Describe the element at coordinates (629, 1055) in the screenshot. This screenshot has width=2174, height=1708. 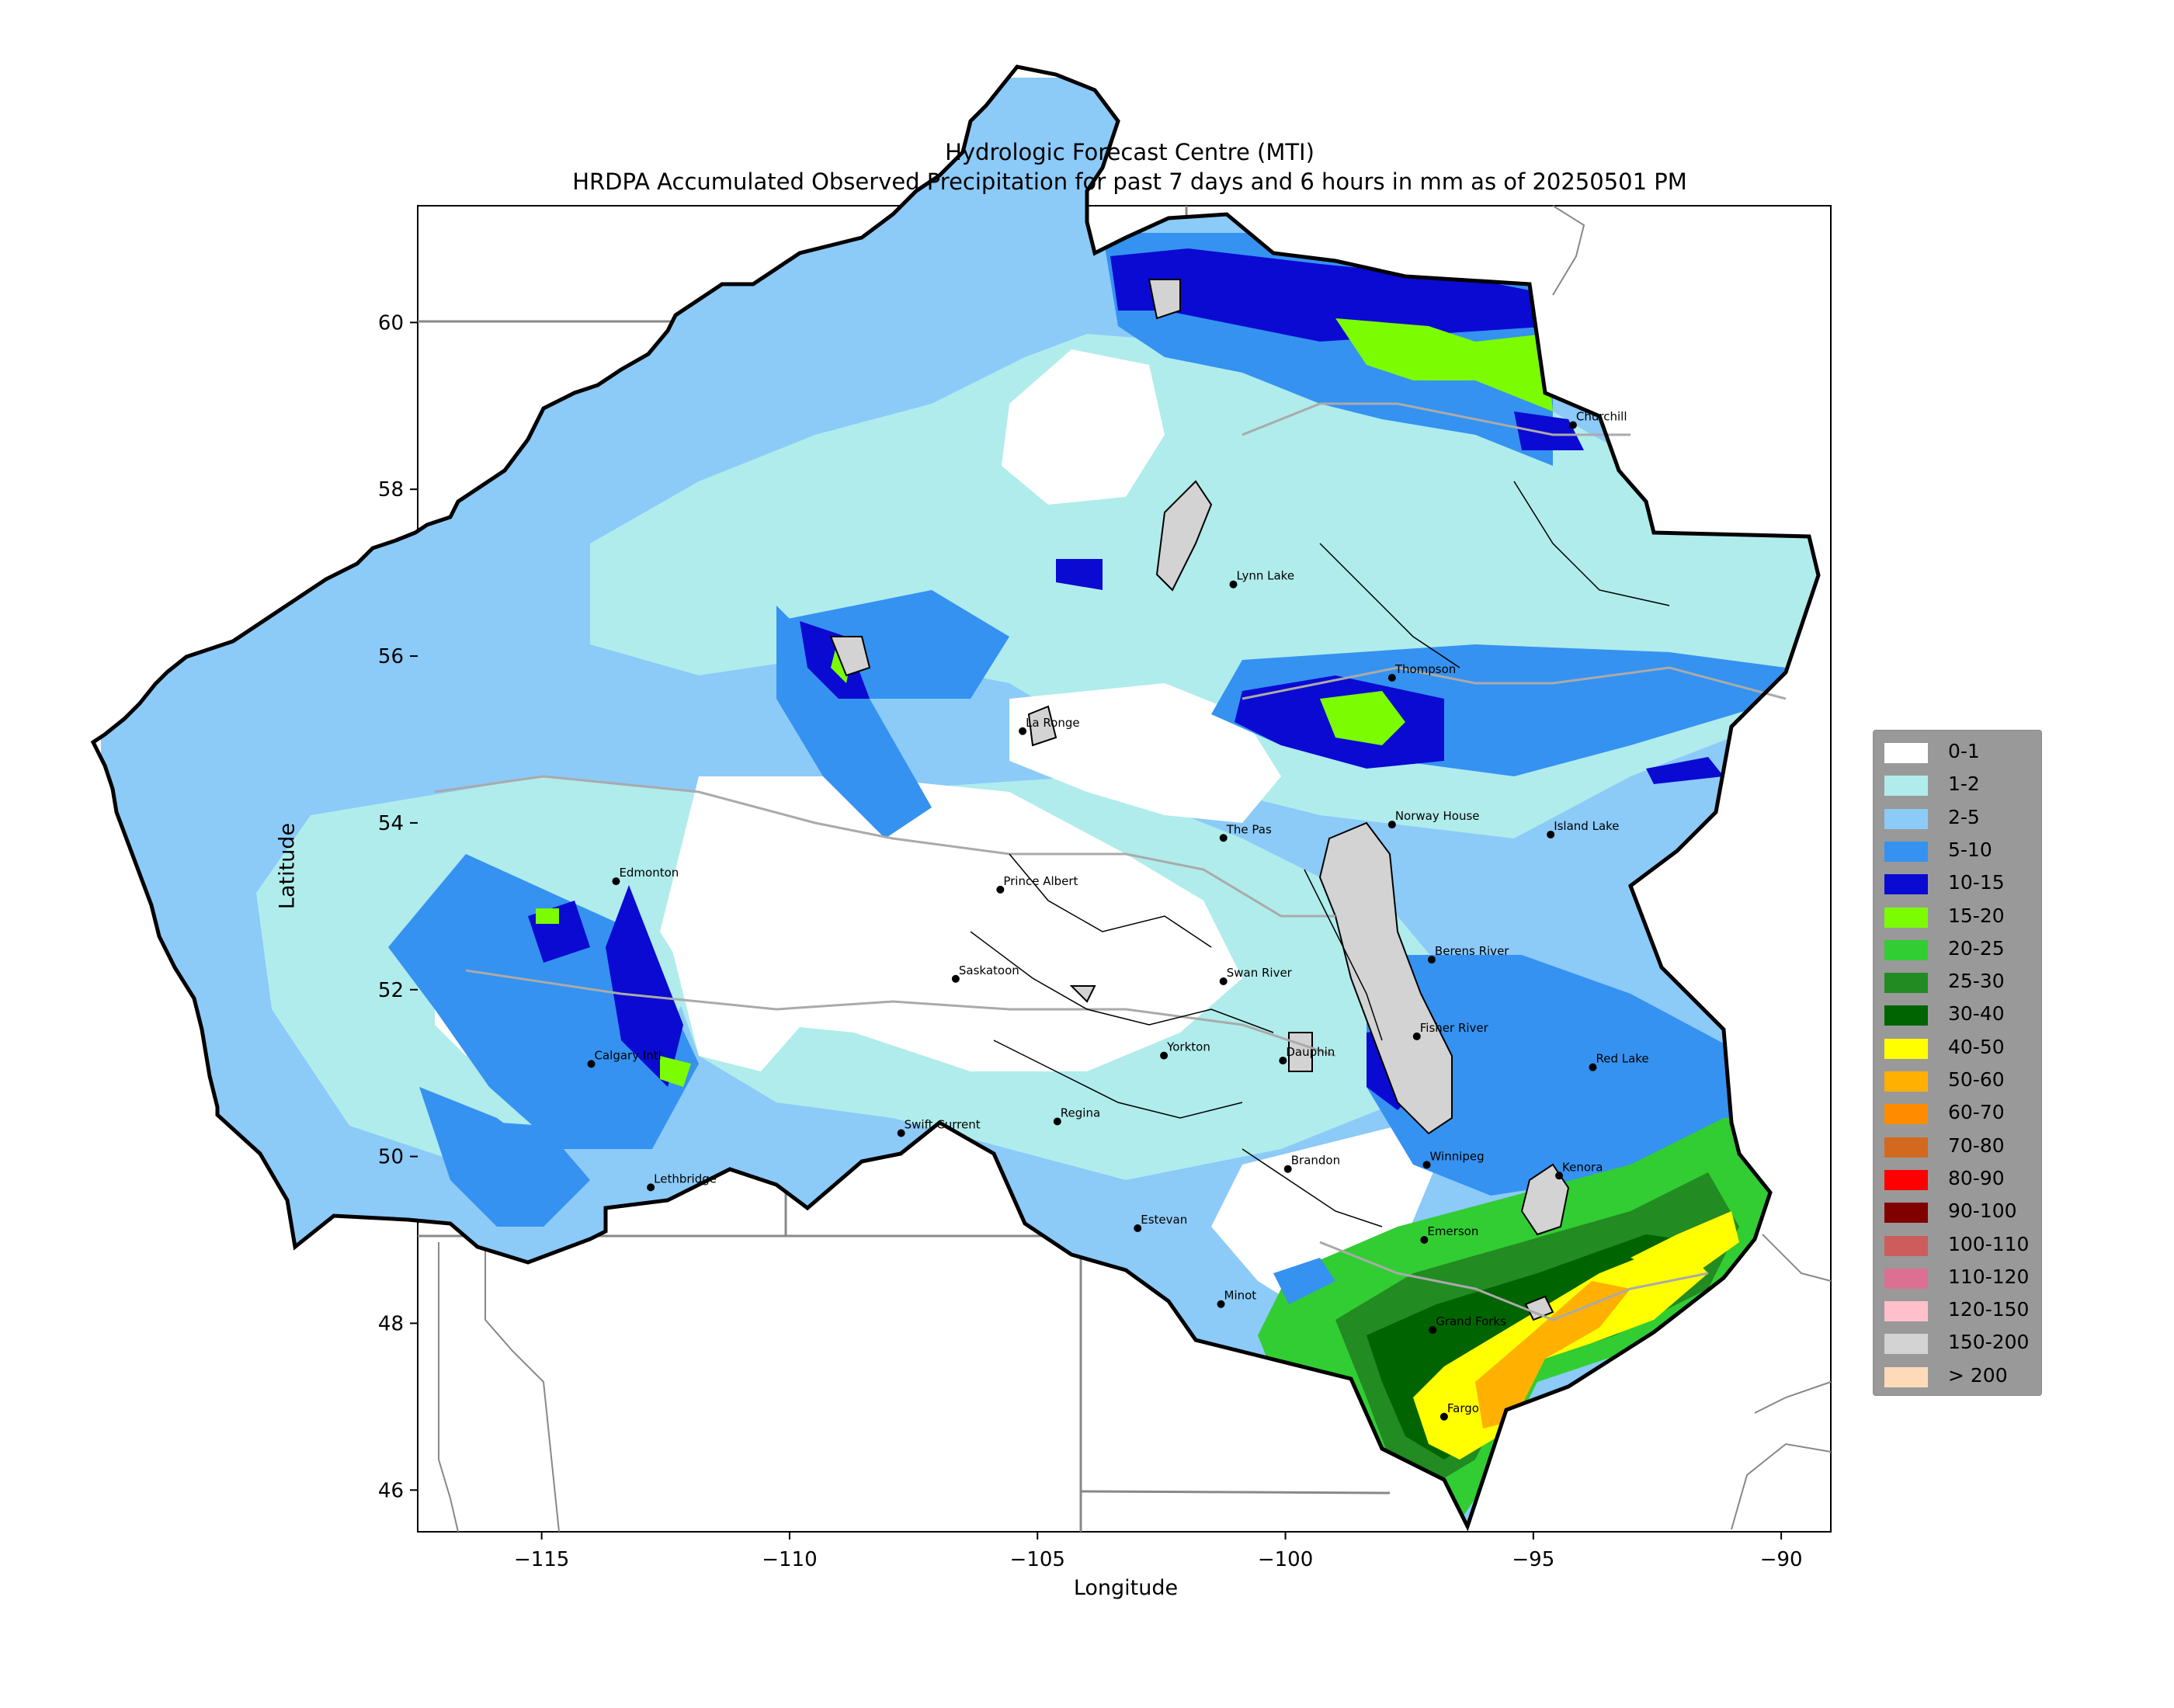
I see `city-label: Calgary Intl` at that location.